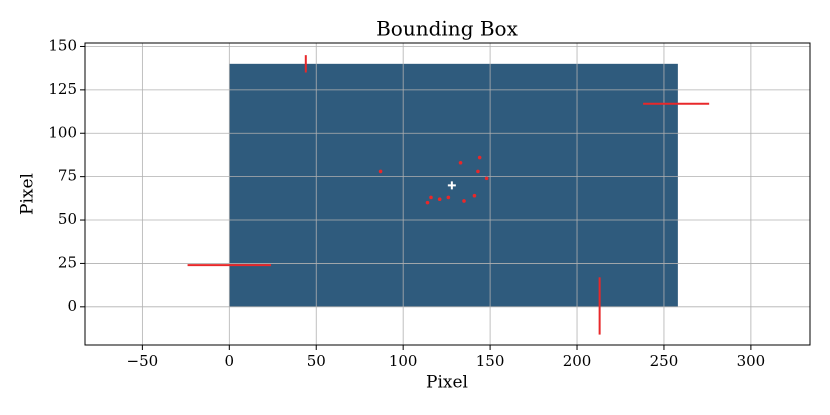 The image size is (830, 415). What do you see at coordinates (316, 361) in the screenshot?
I see `x-tick-label: 50` at bounding box center [316, 361].